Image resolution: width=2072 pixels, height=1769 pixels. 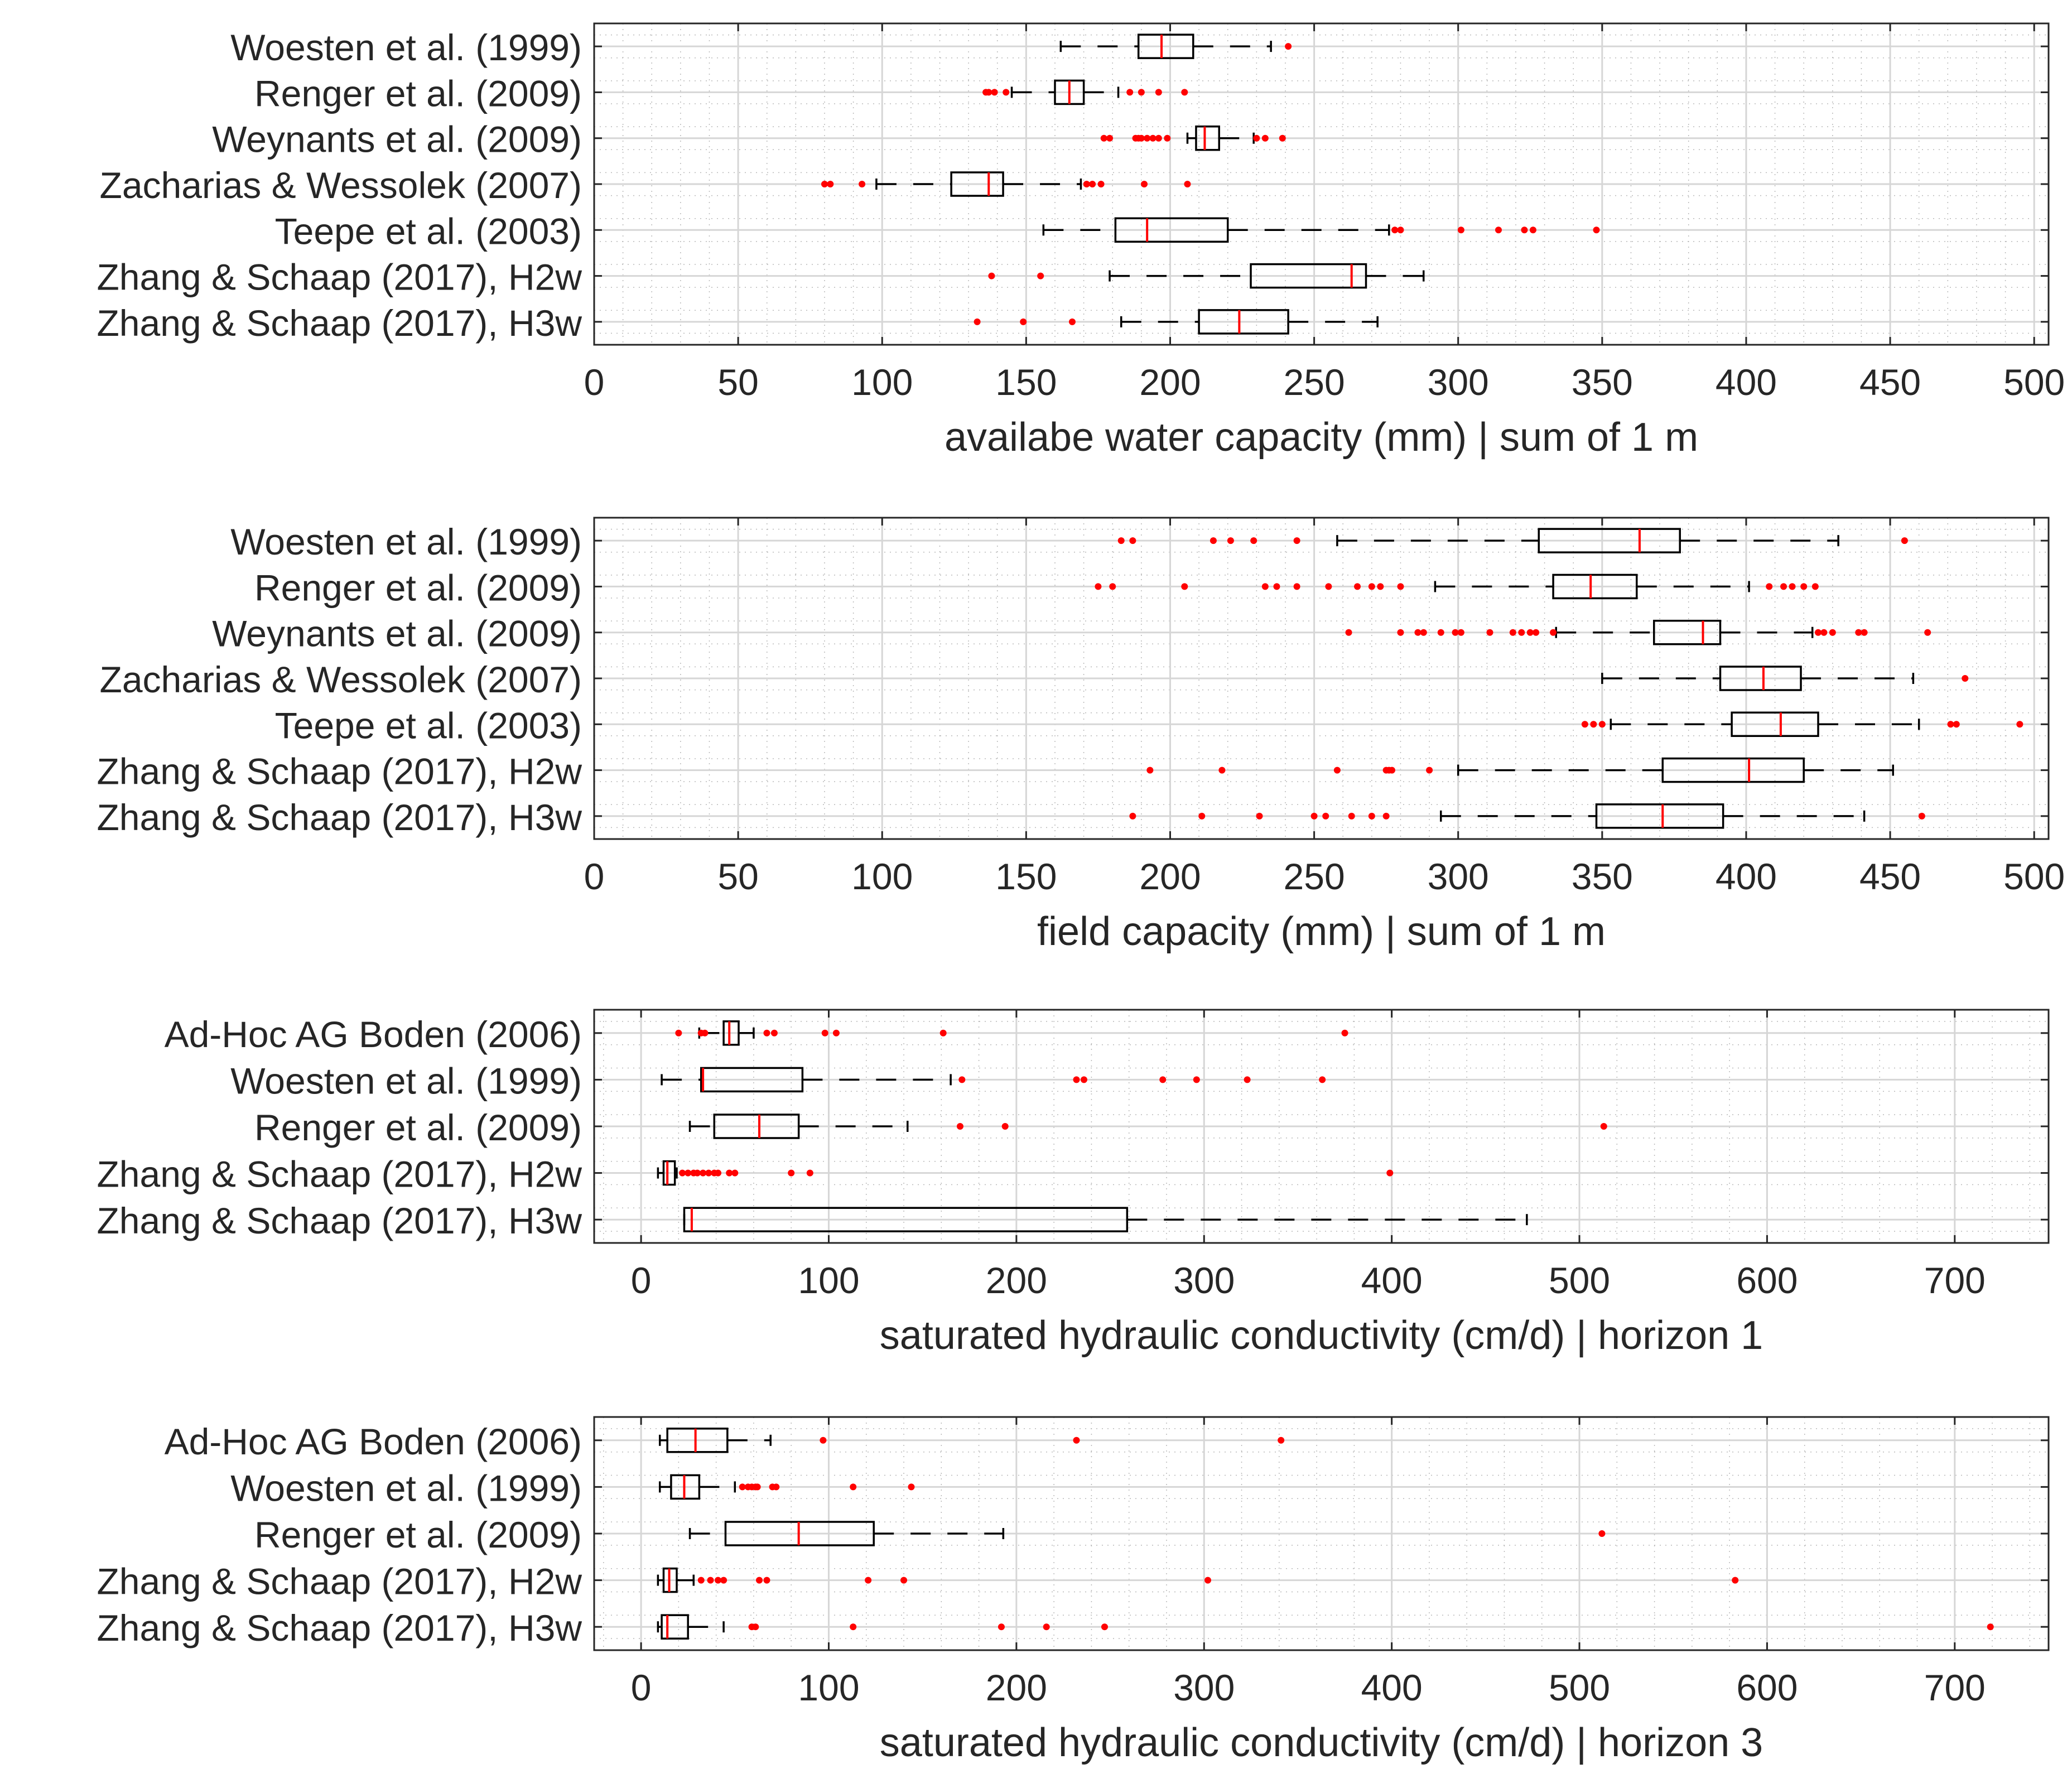 What do you see at coordinates (341, 185) in the screenshot?
I see `category-label: Zacharias & Wessolek (2007)` at bounding box center [341, 185].